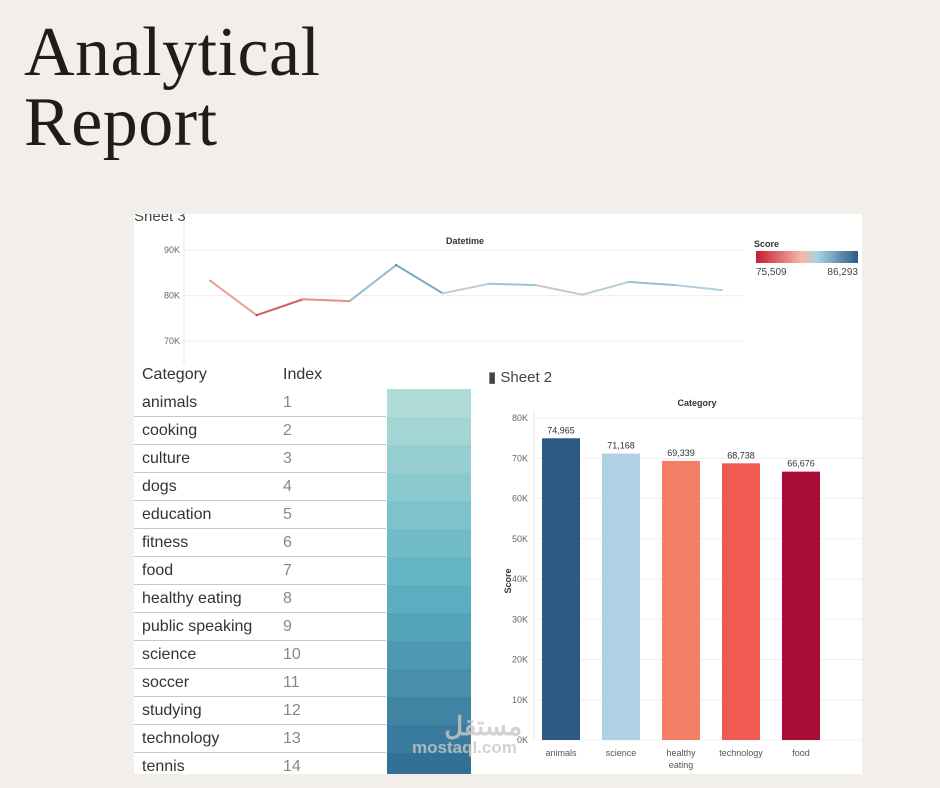  Describe the element at coordinates (287, 570) in the screenshot. I see `index-cell: 7` at that location.